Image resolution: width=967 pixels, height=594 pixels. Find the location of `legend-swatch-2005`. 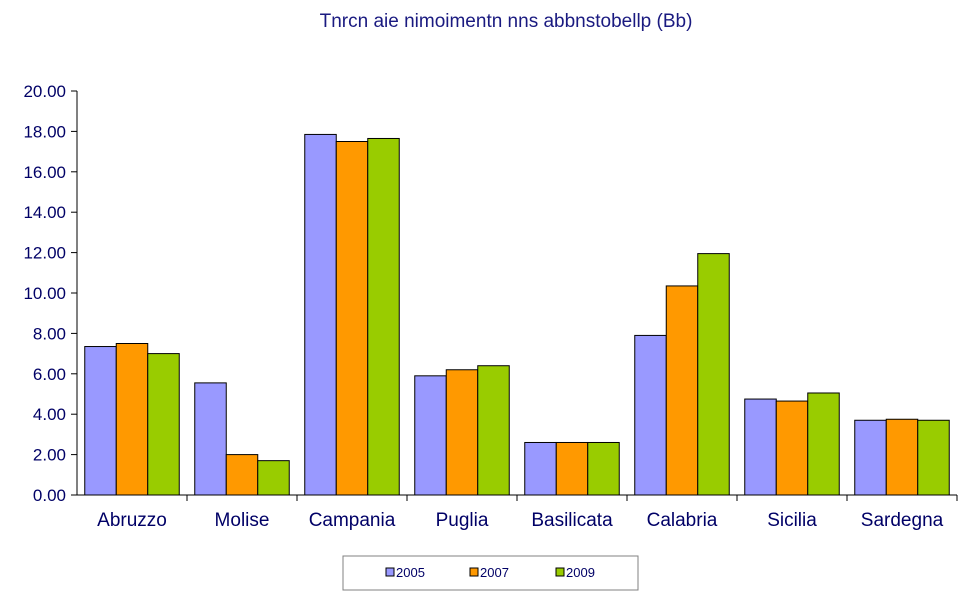

legend-swatch-2005 is located at coordinates (390, 572).